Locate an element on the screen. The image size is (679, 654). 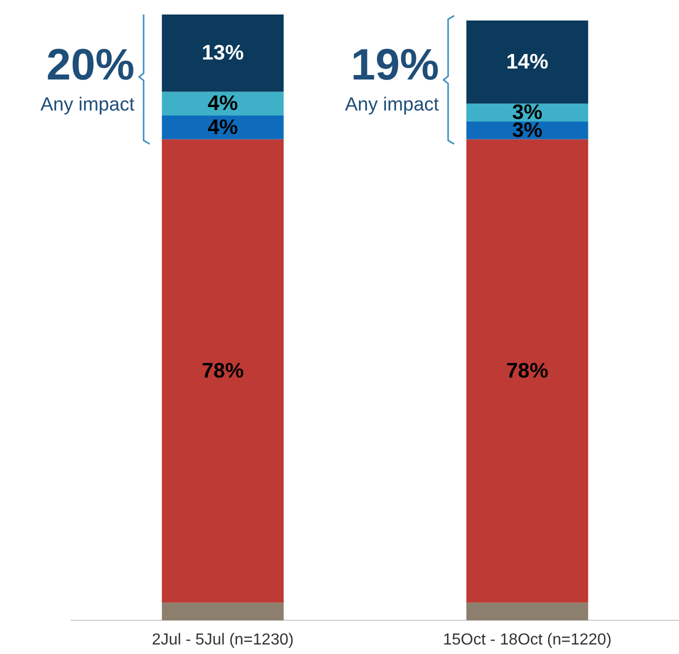
x-tick-label: 2Jul - 5Jul (n=1230) is located at coordinates (223, 640).